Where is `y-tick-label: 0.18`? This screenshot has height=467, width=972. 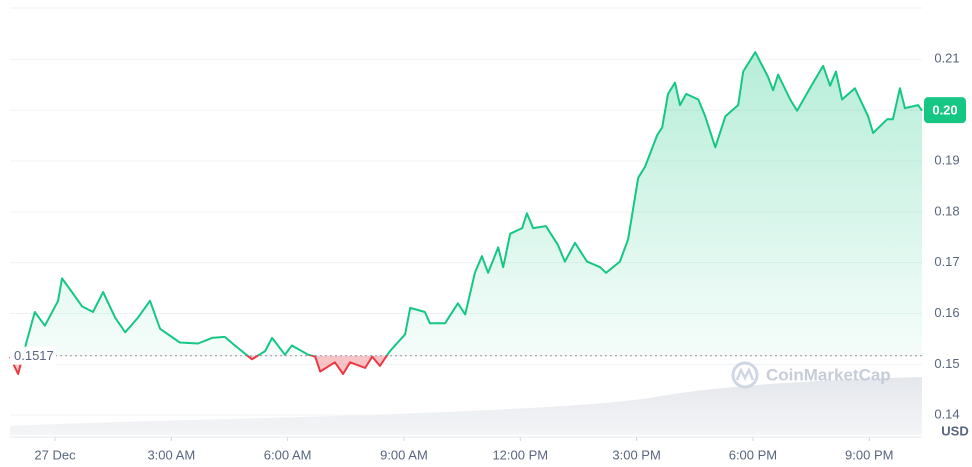 y-tick-label: 0.18 is located at coordinates (946, 210).